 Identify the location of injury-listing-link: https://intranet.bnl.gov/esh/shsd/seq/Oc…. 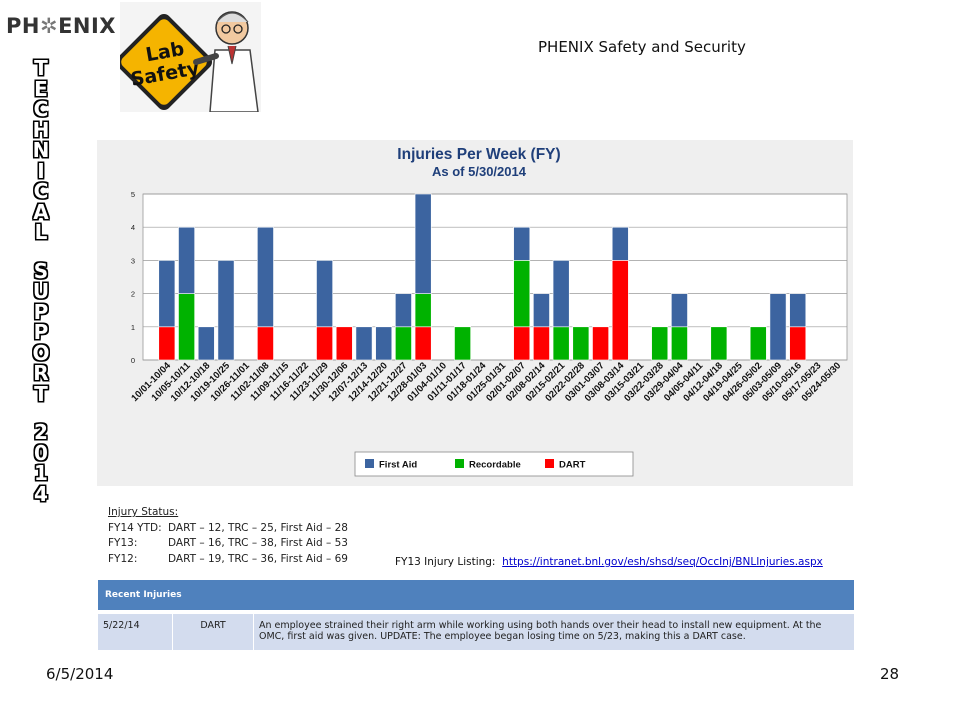
(662, 562).